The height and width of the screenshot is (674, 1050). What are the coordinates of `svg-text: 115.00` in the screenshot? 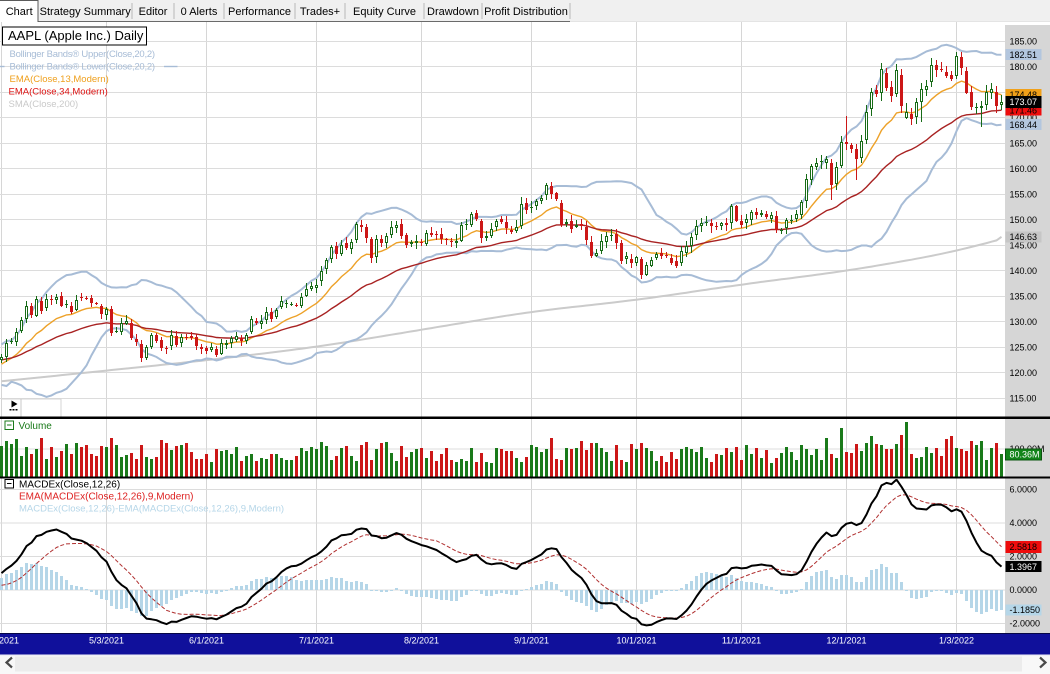 It's located at (1023, 398).